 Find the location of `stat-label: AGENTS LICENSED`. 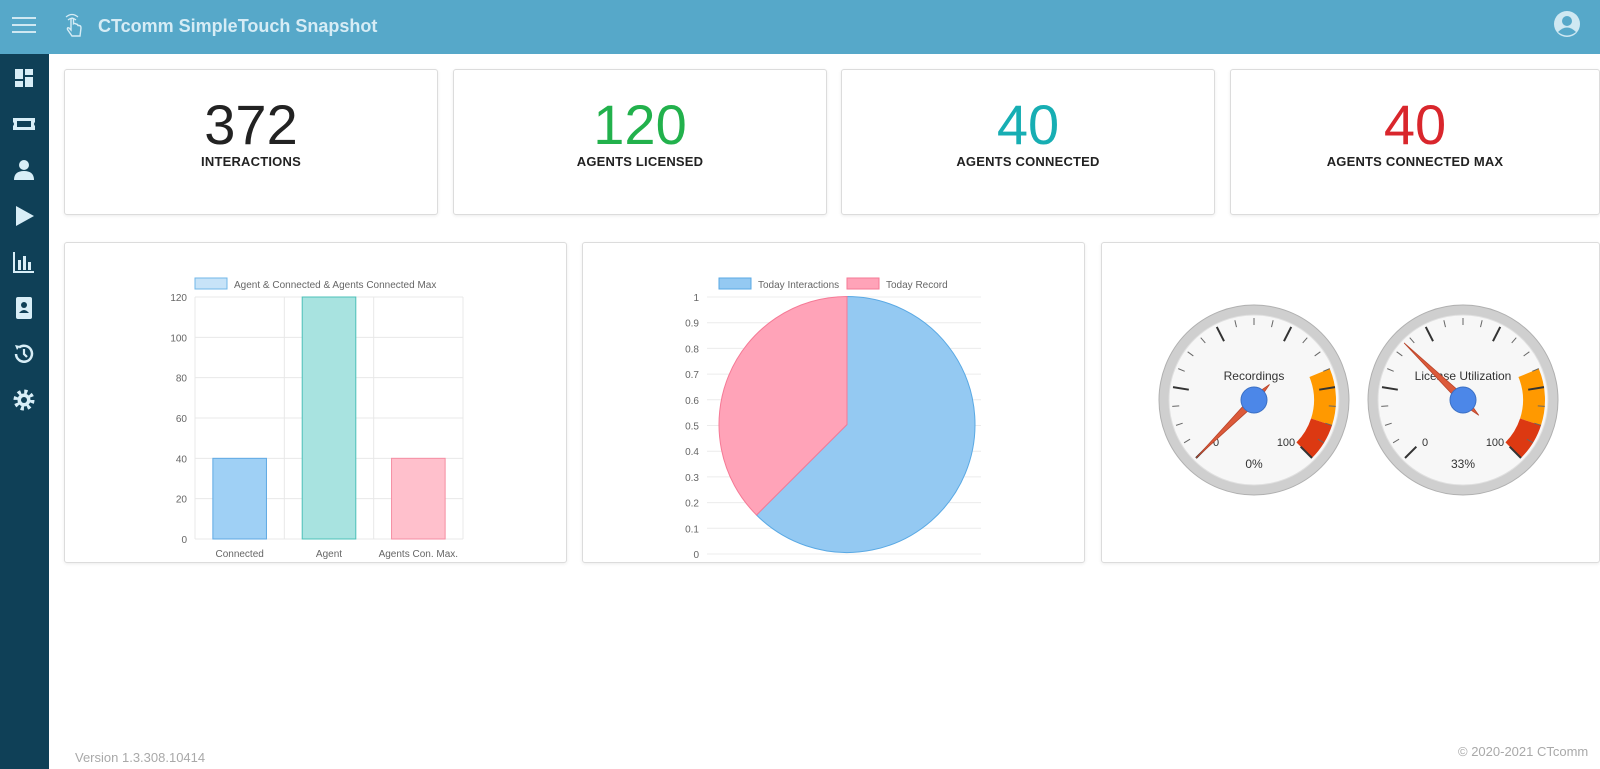

stat-label: AGENTS LICENSED is located at coordinates (640, 161).